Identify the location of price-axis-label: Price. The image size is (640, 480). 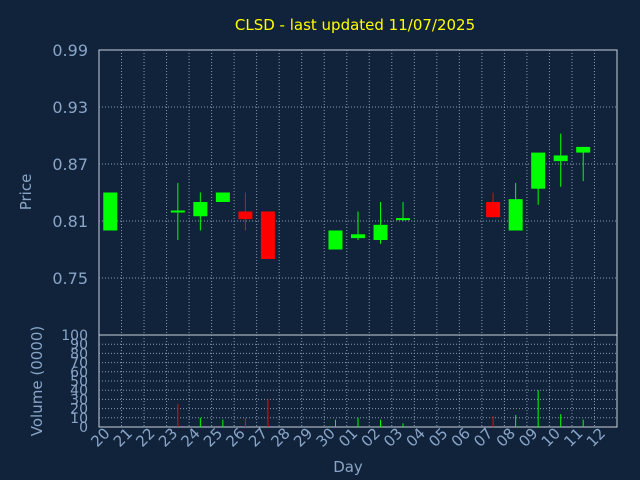
(26, 192).